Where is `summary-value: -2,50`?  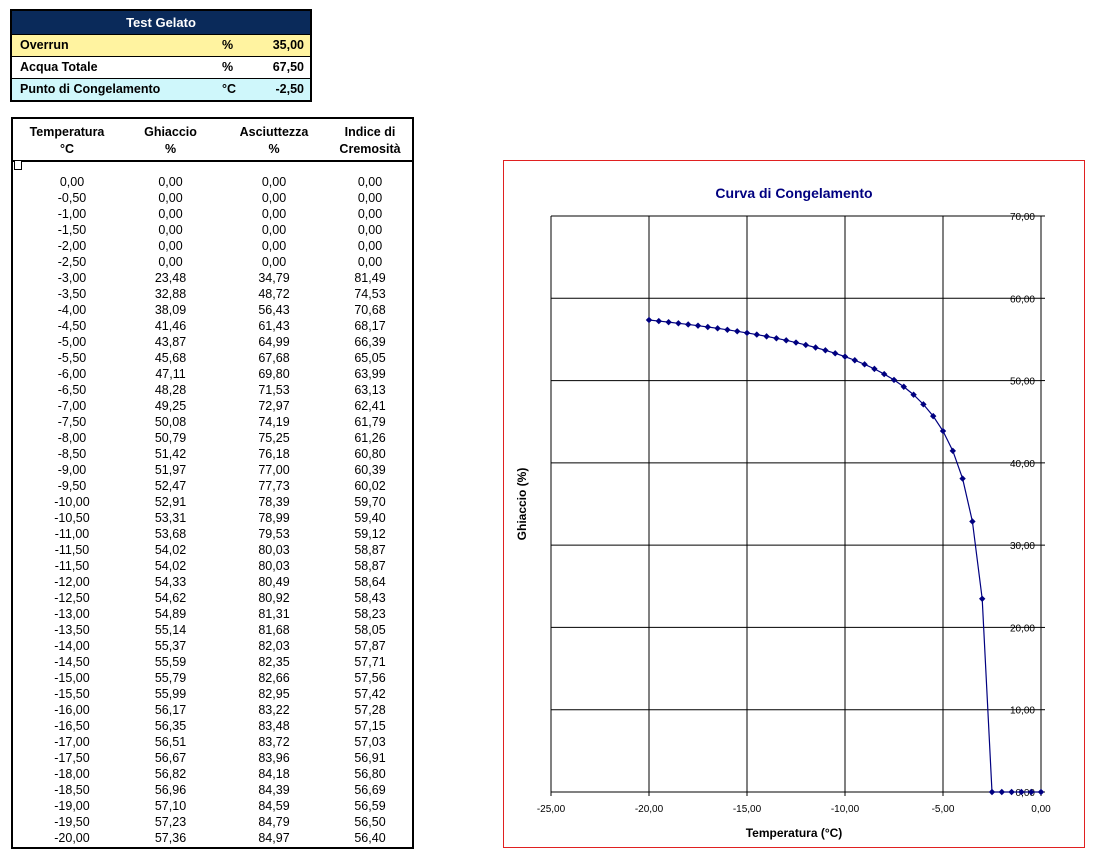
summary-value: -2,50 is located at coordinates (290, 89).